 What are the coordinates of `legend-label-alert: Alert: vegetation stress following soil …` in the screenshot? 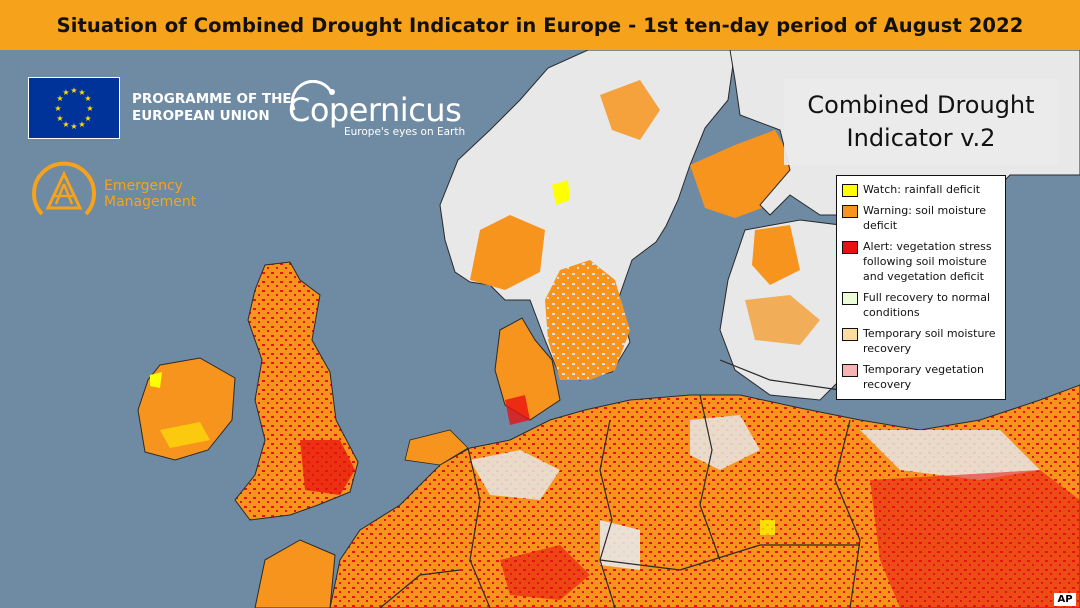 It's located at (927, 261).